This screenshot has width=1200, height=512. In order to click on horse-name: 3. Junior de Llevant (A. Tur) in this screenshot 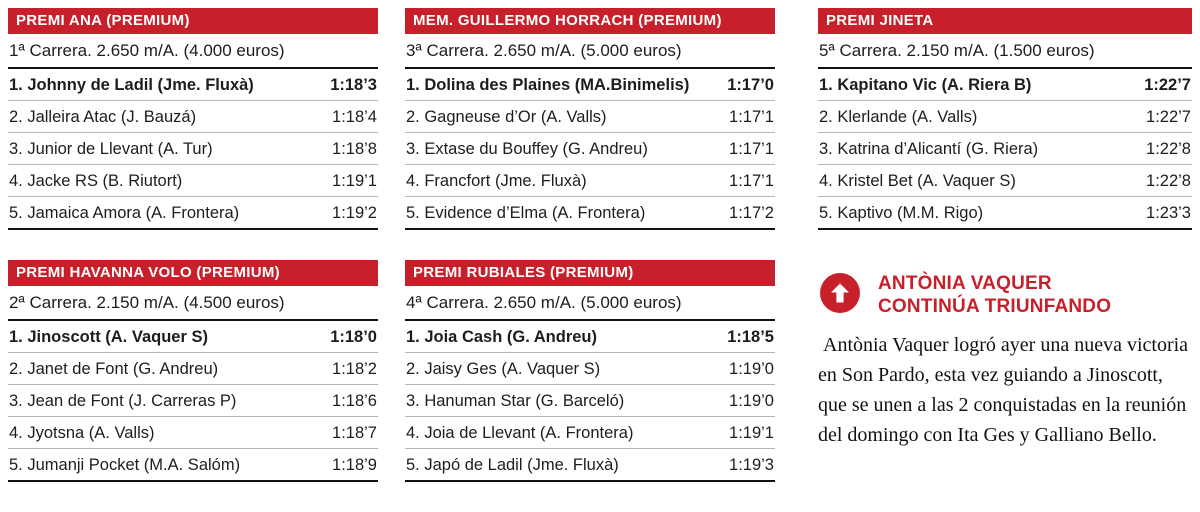, I will do `click(111, 149)`.